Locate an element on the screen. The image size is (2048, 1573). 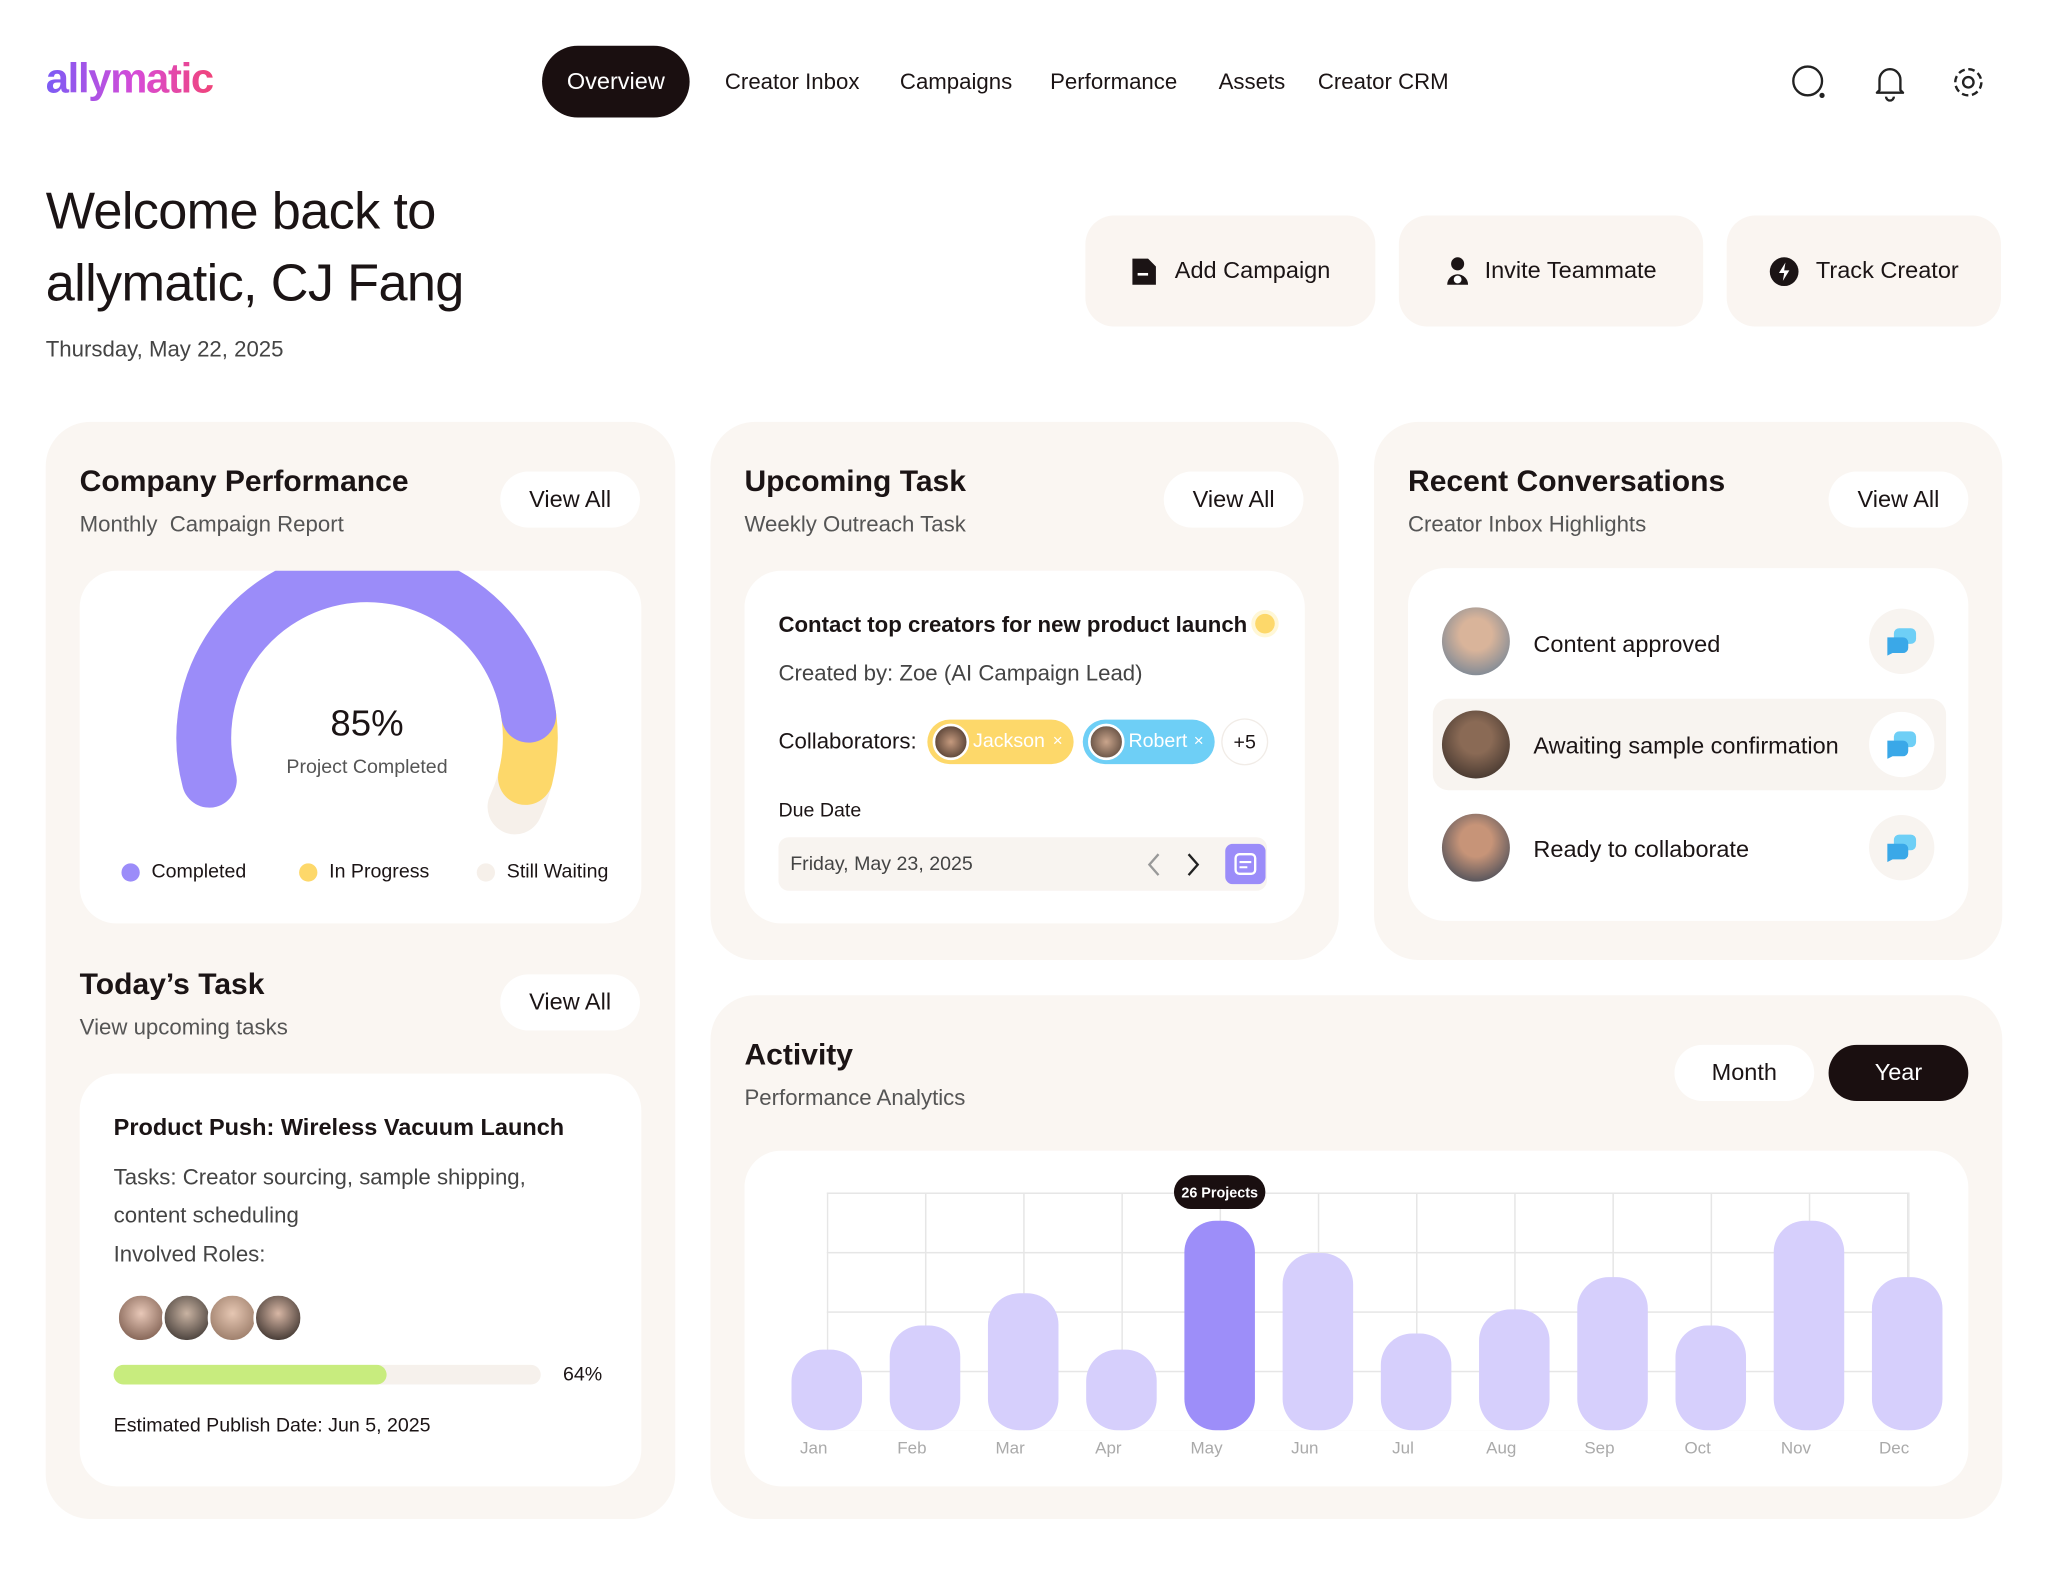
conversation-text: Ready to collaborate is located at coordinates (1641, 849).